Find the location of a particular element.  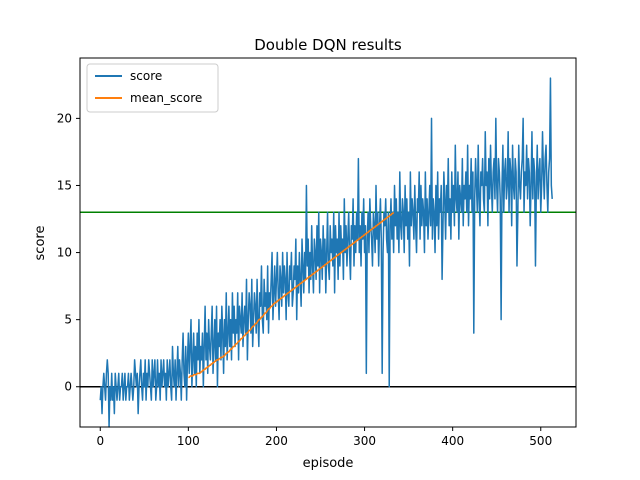

legend-label-mean-score: mean_score is located at coordinates (166, 98).